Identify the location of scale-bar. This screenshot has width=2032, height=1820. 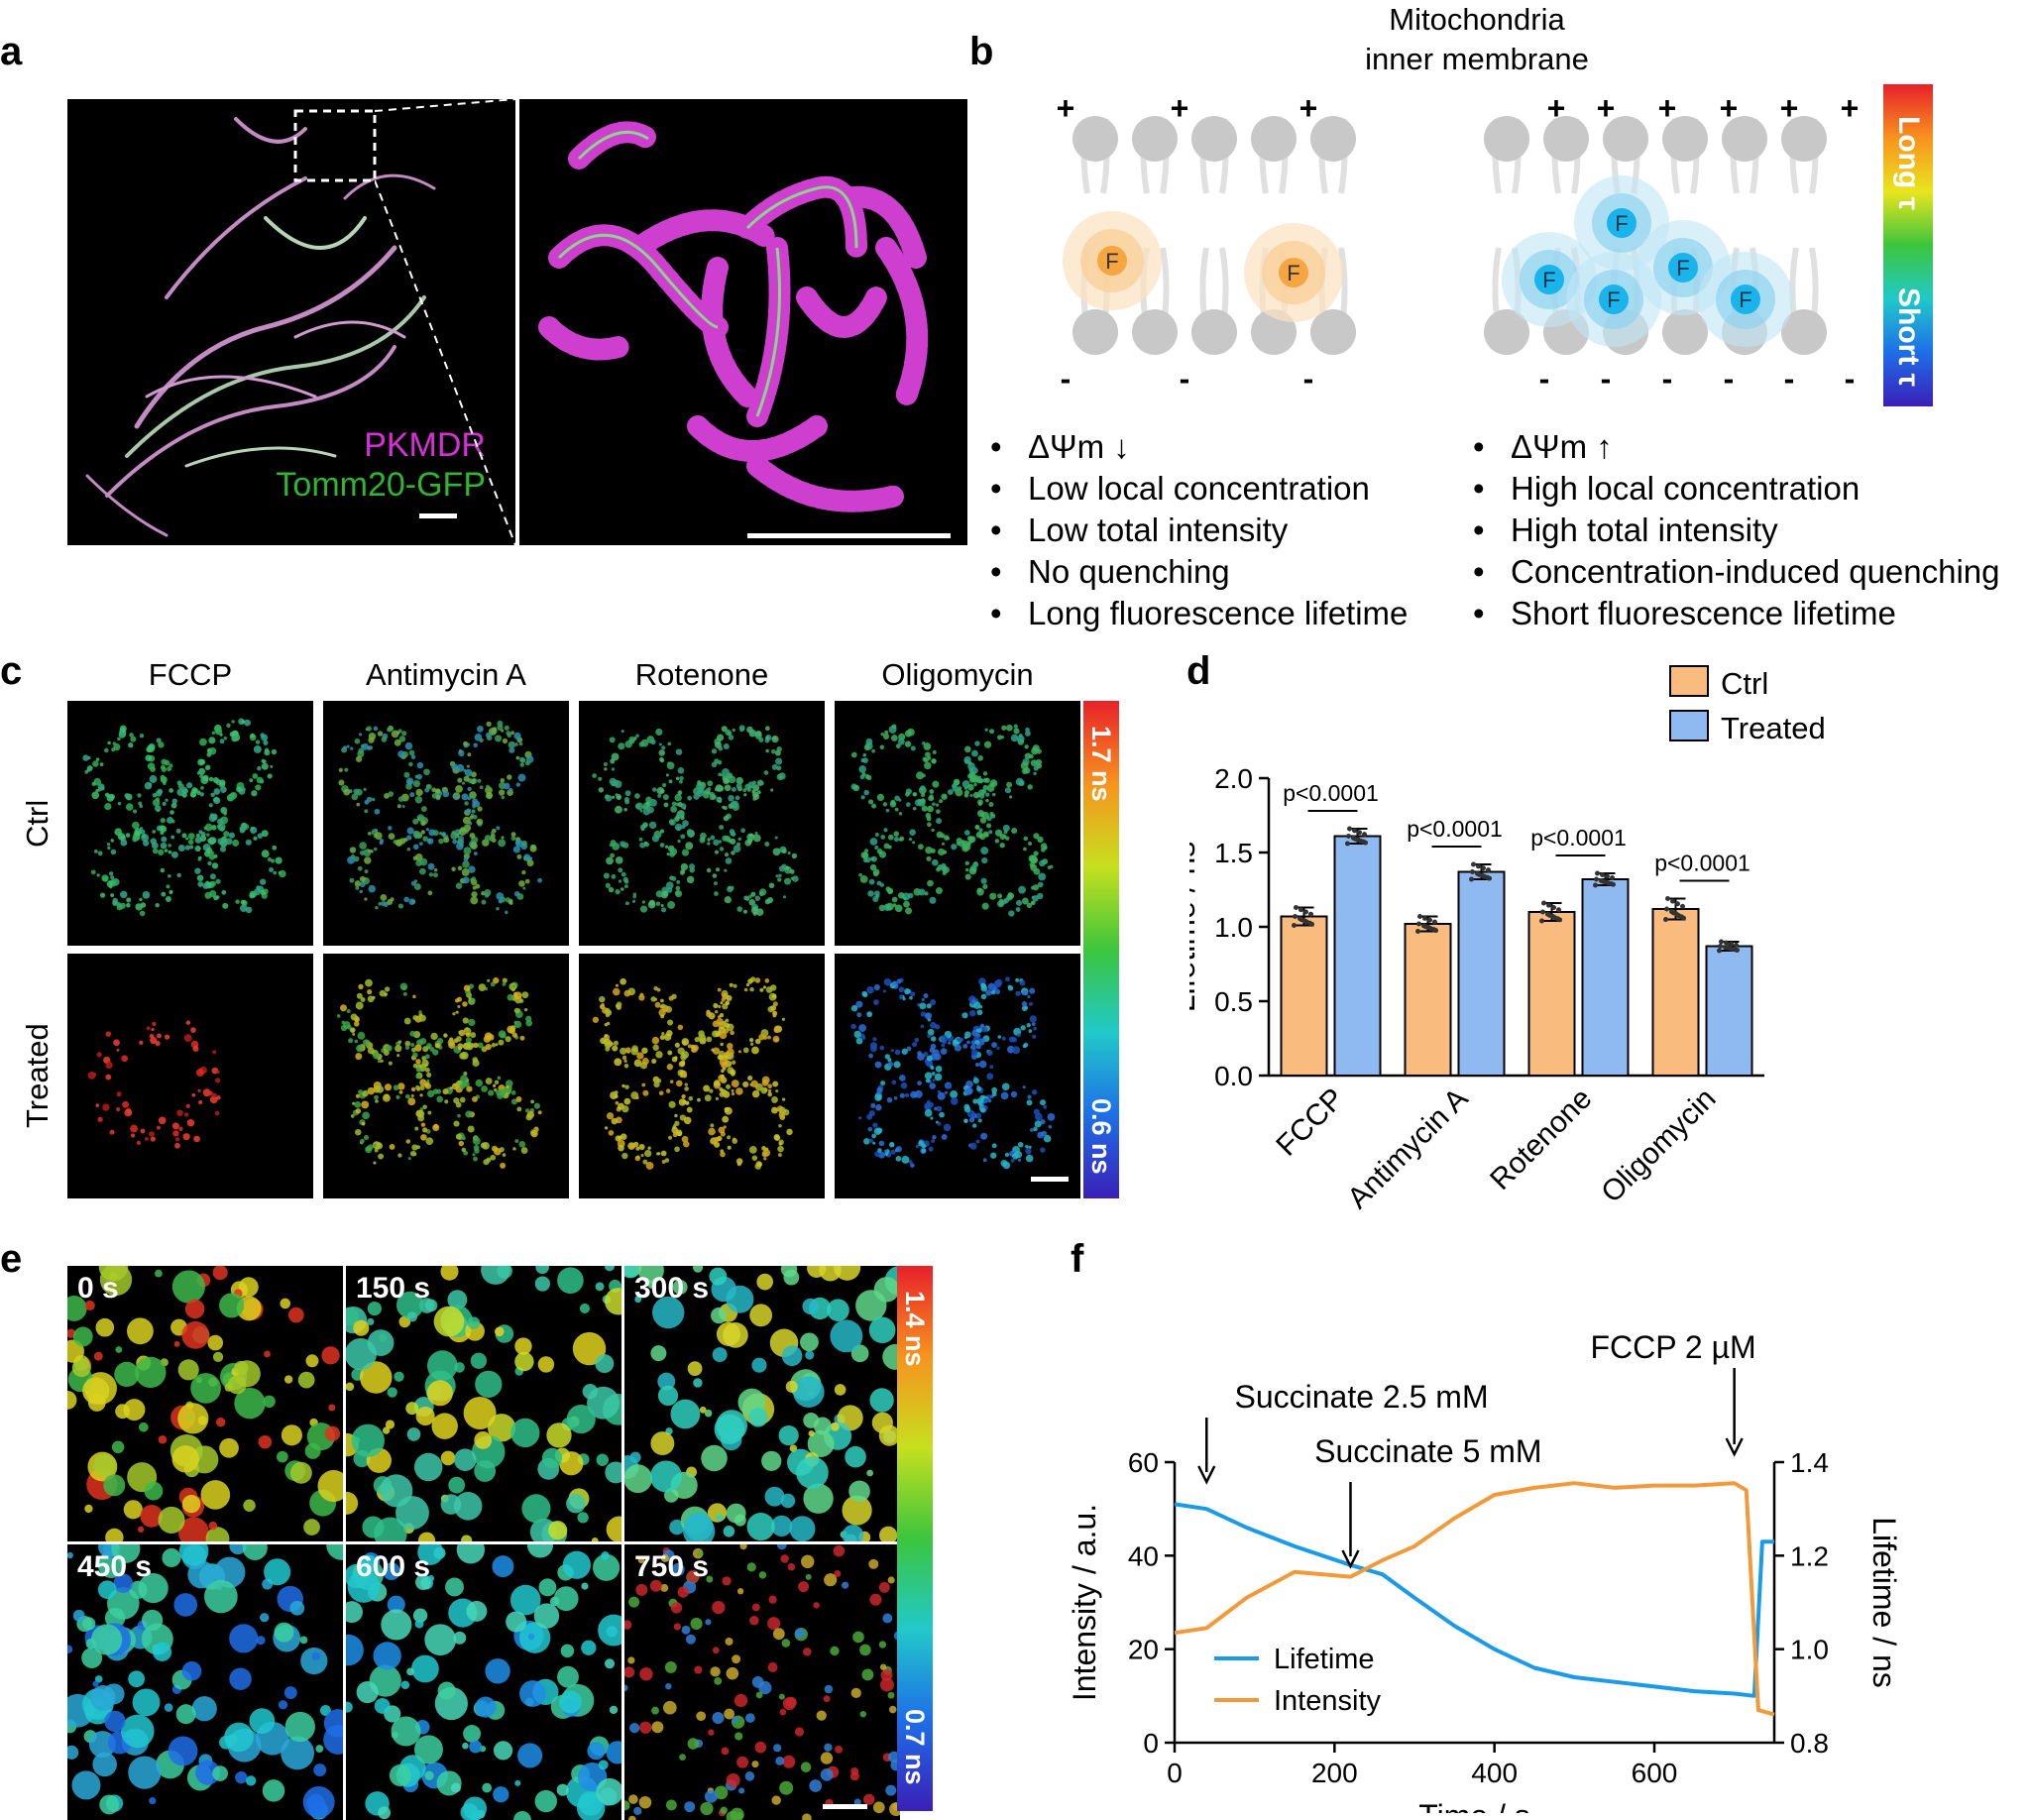
(438, 515).